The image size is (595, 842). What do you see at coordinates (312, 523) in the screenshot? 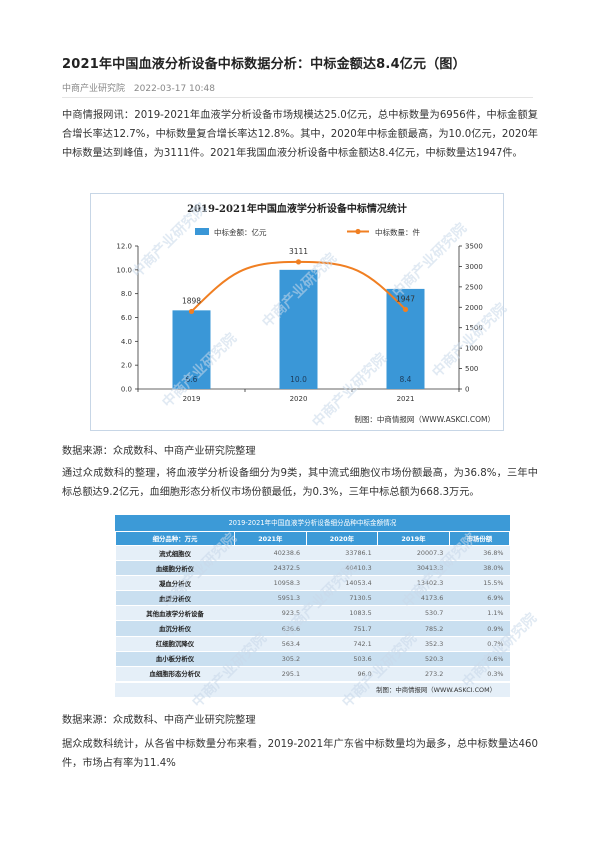
I see `table-title: 2019-2021年中国血液学分析设备细分品种中标金额情况` at bounding box center [312, 523].